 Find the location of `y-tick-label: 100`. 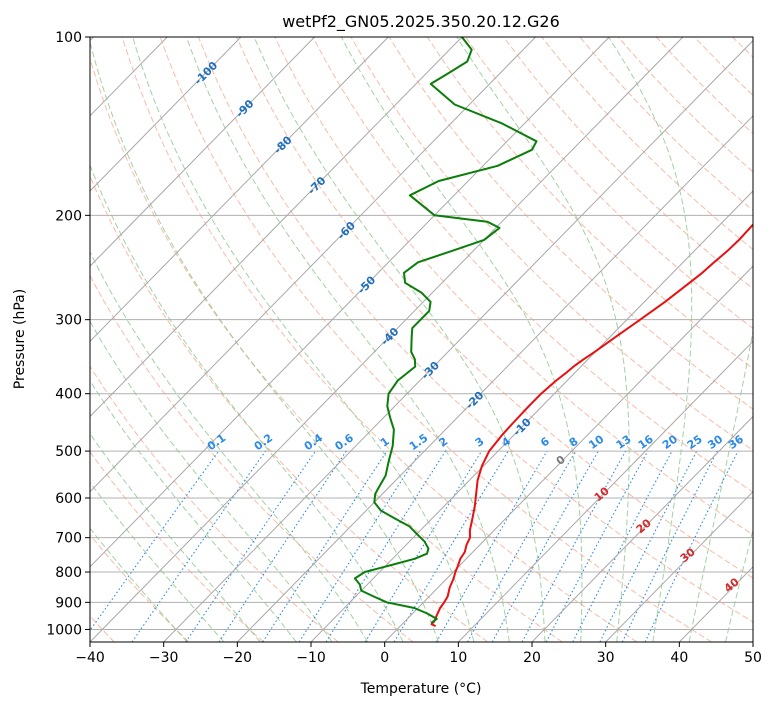

y-tick-label: 100 is located at coordinates (68, 38).